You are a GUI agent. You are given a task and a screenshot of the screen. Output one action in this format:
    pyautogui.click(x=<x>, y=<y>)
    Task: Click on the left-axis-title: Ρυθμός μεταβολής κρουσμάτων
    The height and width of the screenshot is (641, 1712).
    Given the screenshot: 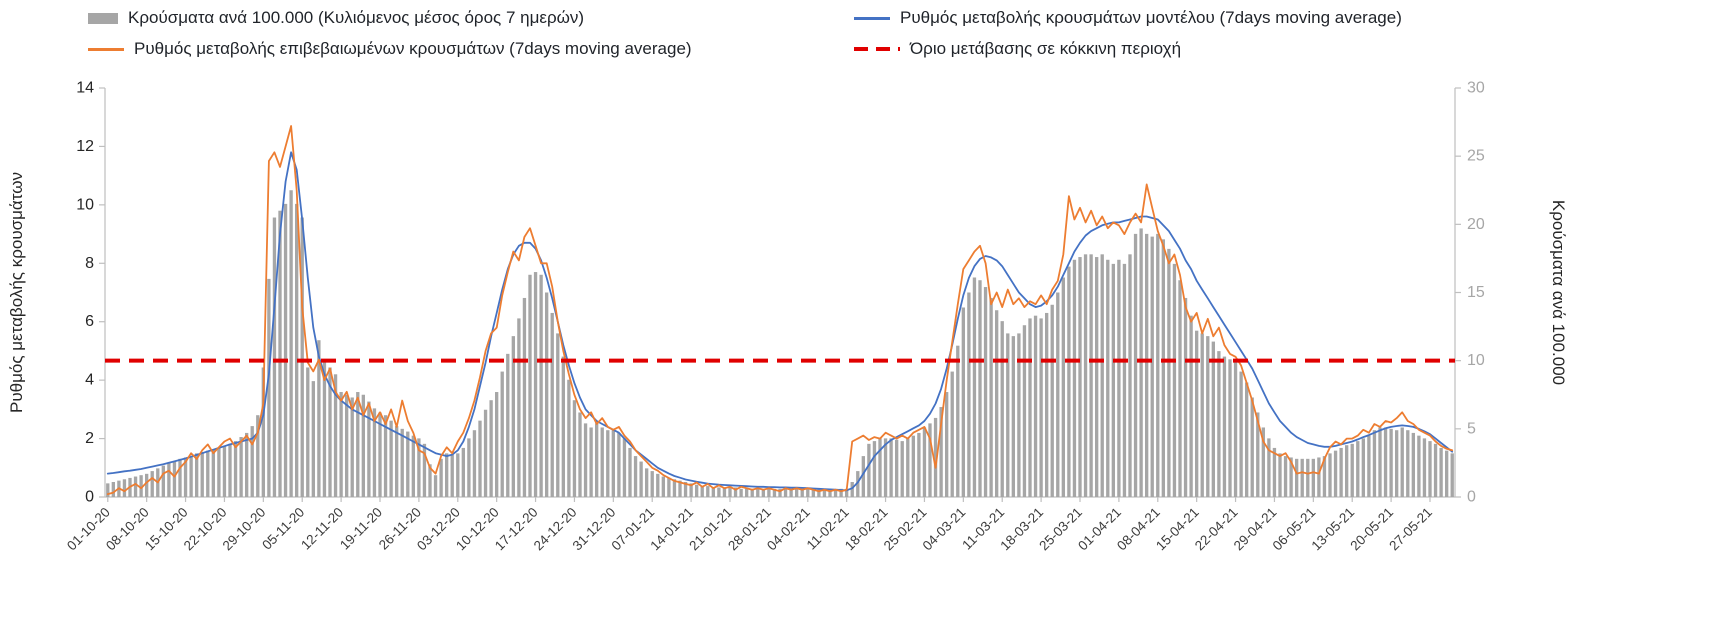 What is the action you would take?
    pyautogui.click(x=16, y=292)
    